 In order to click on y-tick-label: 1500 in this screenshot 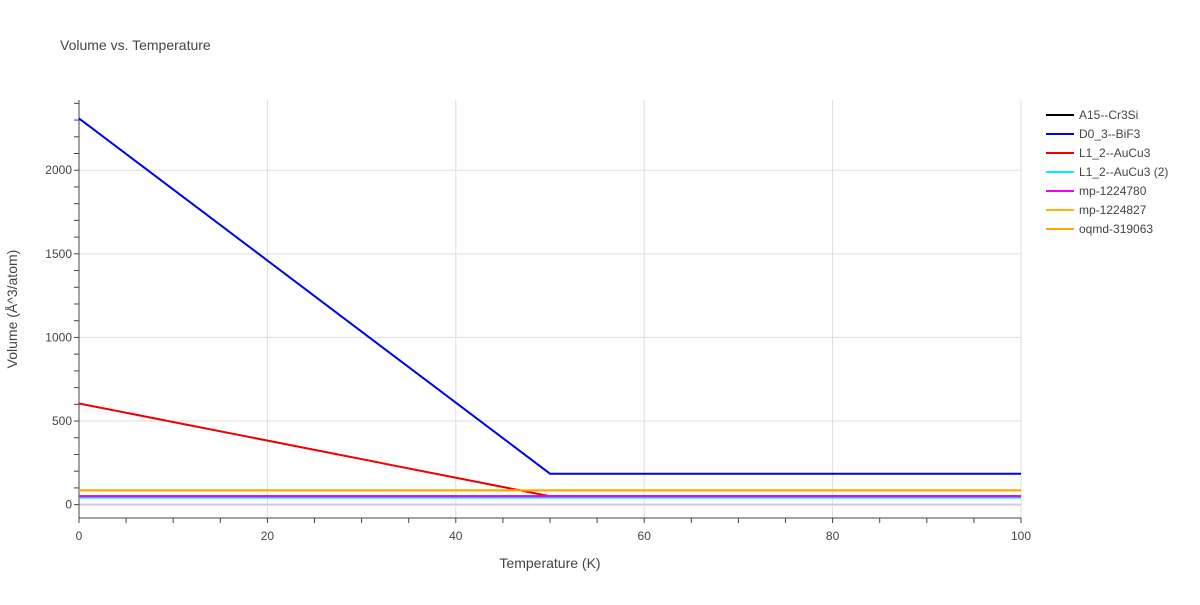, I will do `click(58, 254)`.